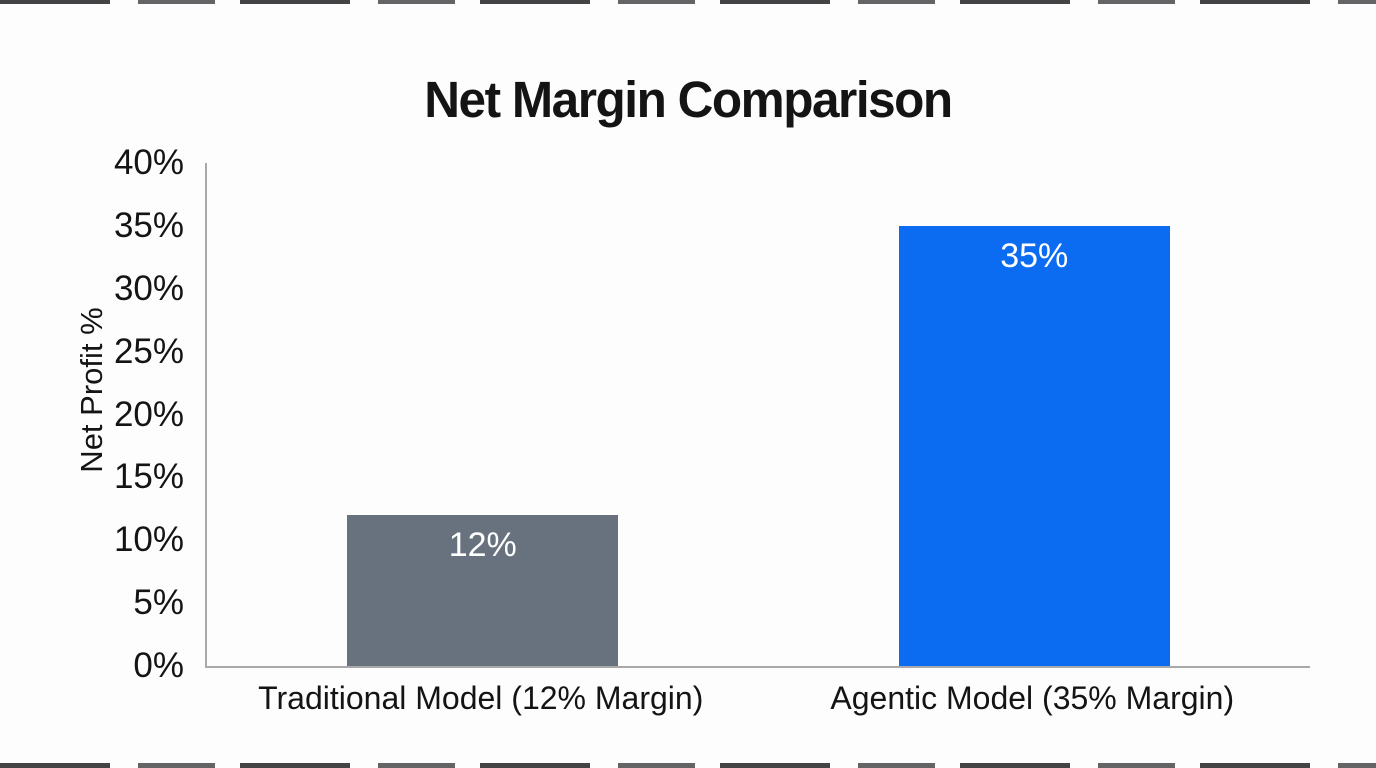 The height and width of the screenshot is (768, 1376). What do you see at coordinates (158, 603) in the screenshot?
I see `y-tick-label: 5%` at bounding box center [158, 603].